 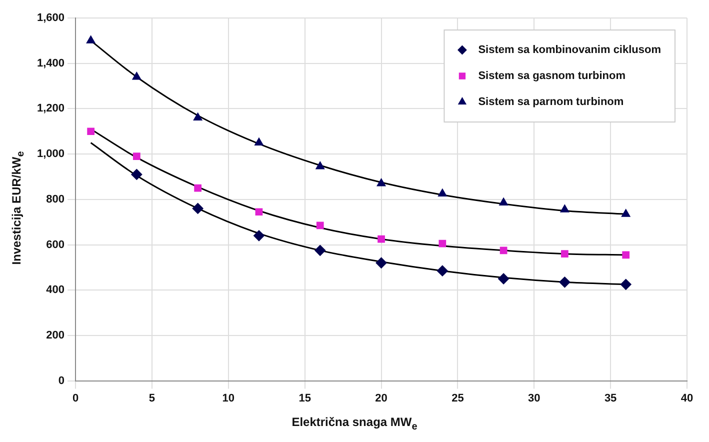 What do you see at coordinates (551, 102) in the screenshot?
I see `legend-label: Sistem sa parnom turbinom` at bounding box center [551, 102].